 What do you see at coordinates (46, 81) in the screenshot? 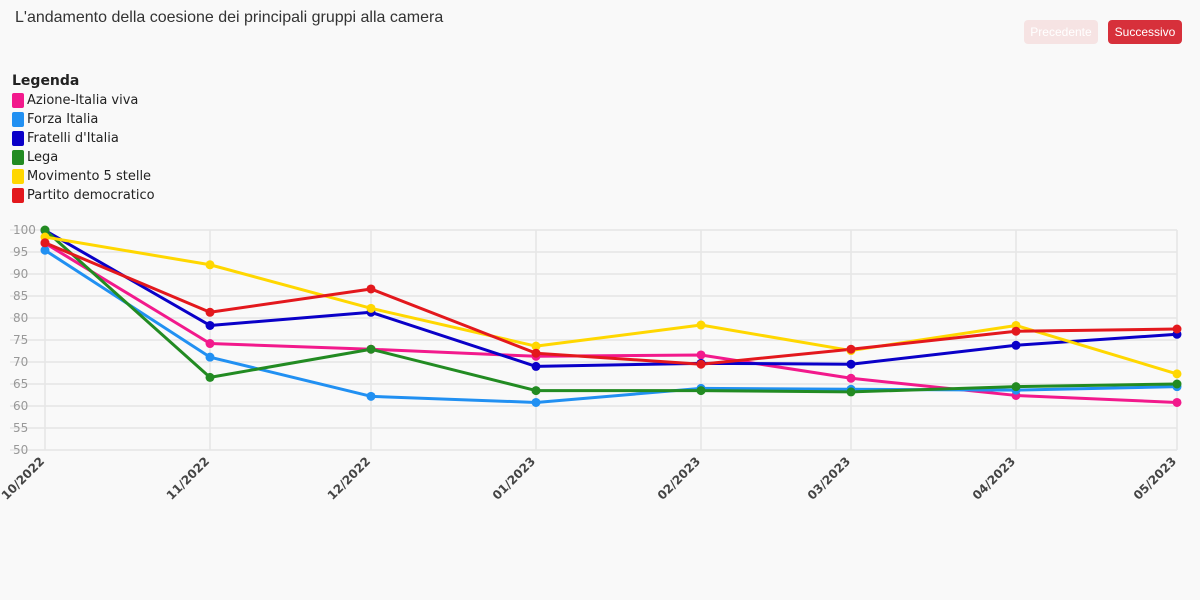
I see `legend-title: Legenda` at bounding box center [46, 81].